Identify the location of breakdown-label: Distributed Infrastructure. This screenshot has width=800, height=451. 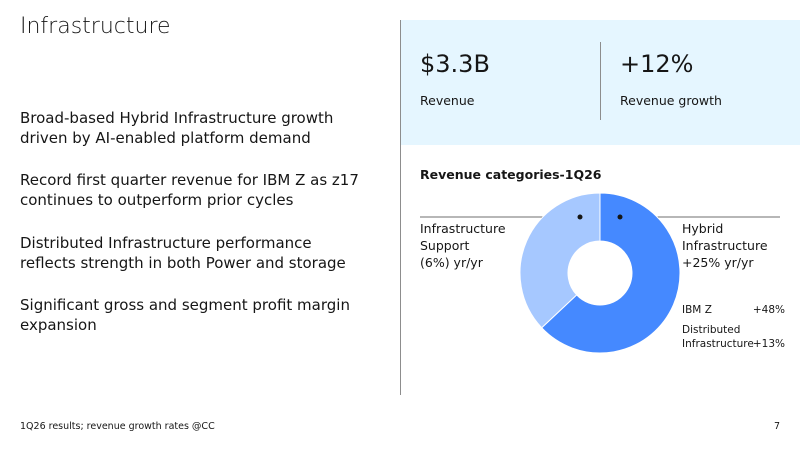
(718, 337).